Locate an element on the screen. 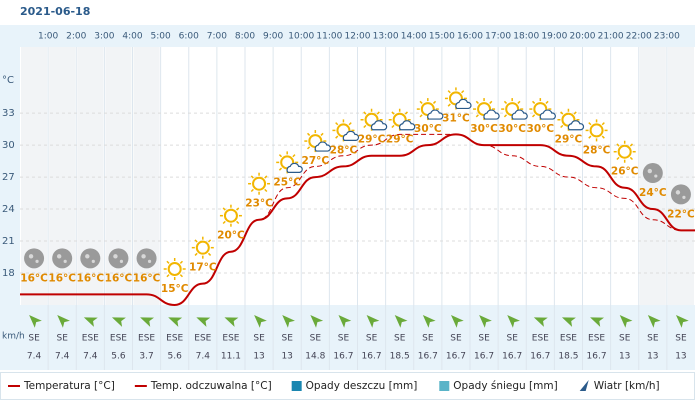  legend-label: Opady śniegu [mm] is located at coordinates (505, 386).